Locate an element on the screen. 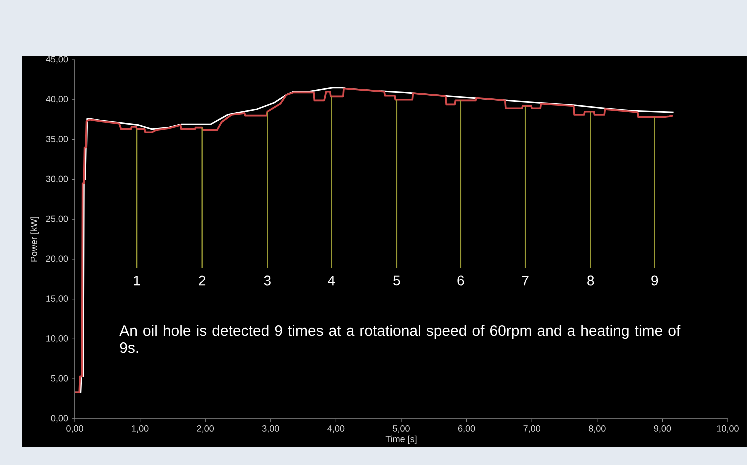 The image size is (747, 465). x-tick-label: 3,00 is located at coordinates (271, 429).